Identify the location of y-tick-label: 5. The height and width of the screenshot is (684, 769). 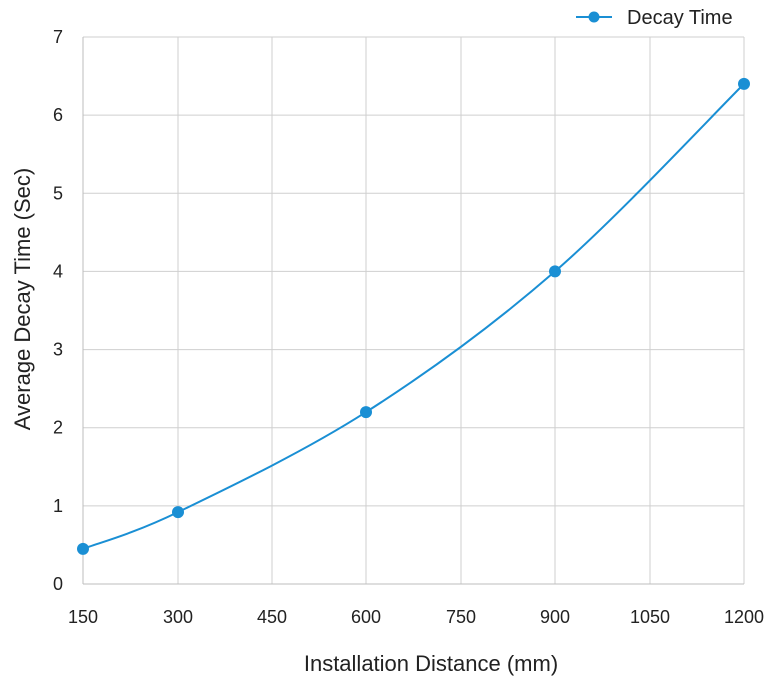
(58, 193).